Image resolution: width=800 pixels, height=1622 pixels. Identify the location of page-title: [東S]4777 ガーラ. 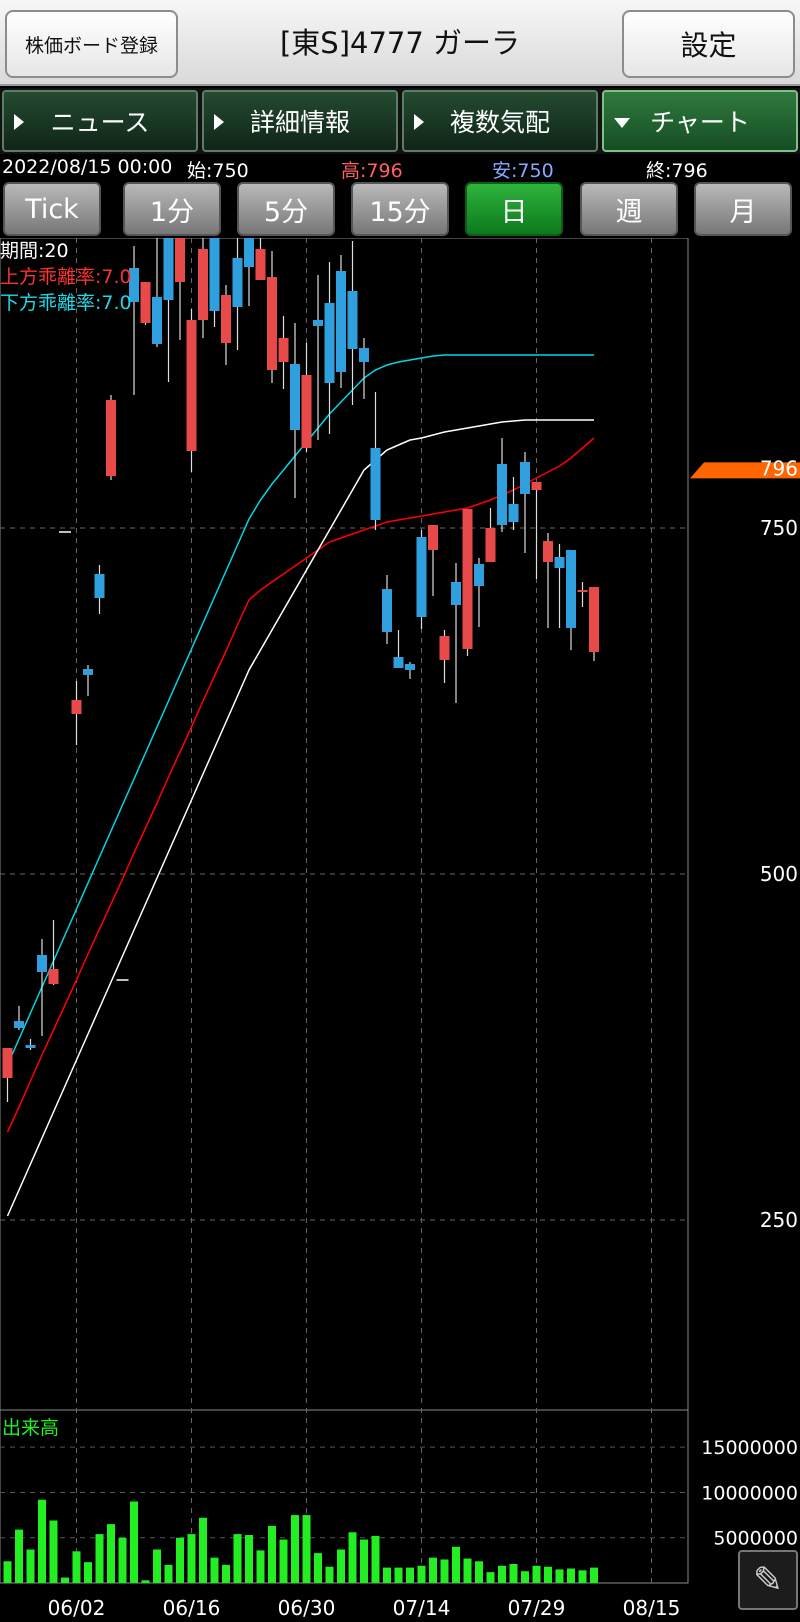
(400, 43).